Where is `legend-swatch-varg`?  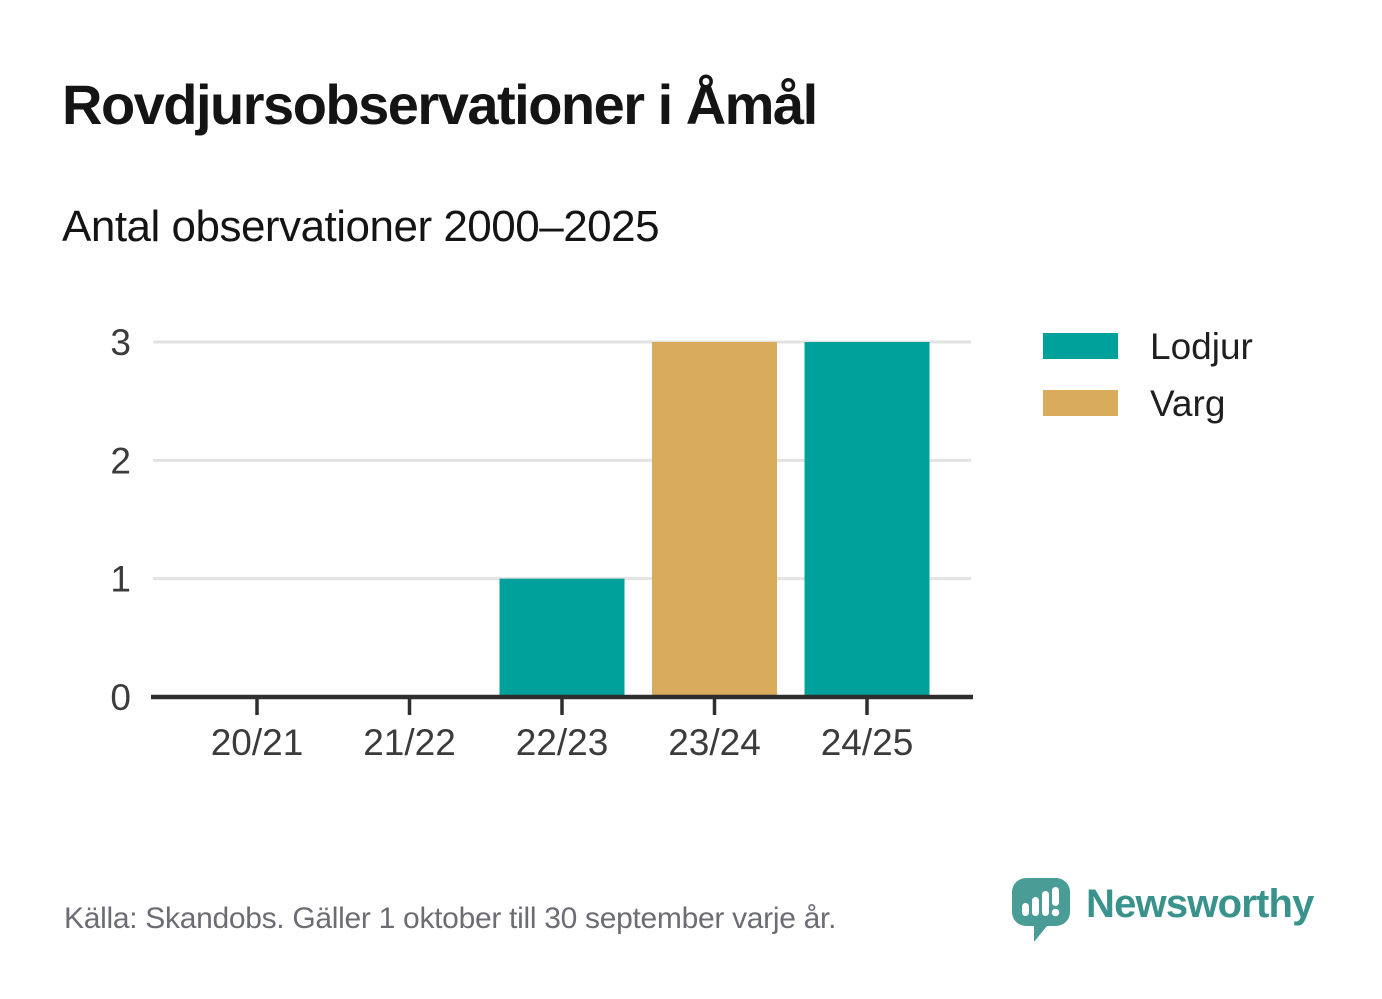 legend-swatch-varg is located at coordinates (1080, 403).